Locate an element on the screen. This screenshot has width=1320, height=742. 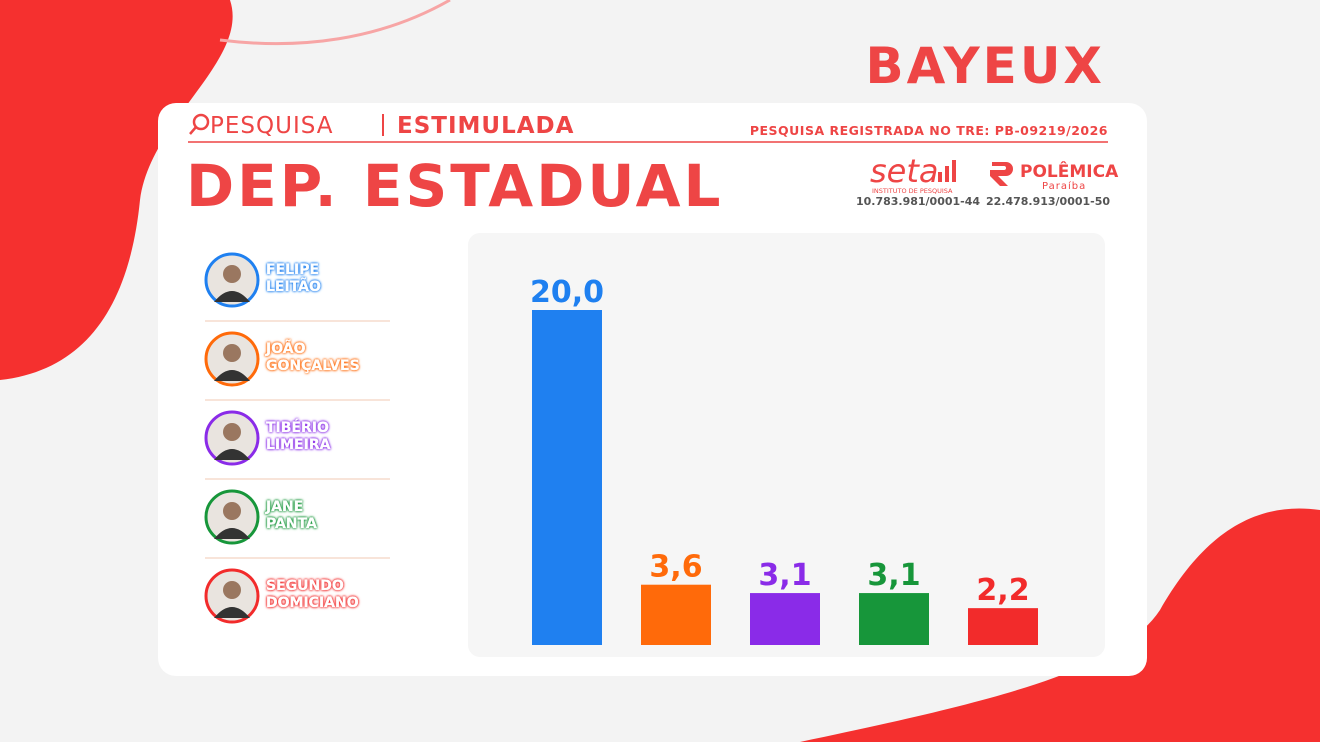
candidate-name: SEGUNDO DOMICIANO is located at coordinates (312, 594).